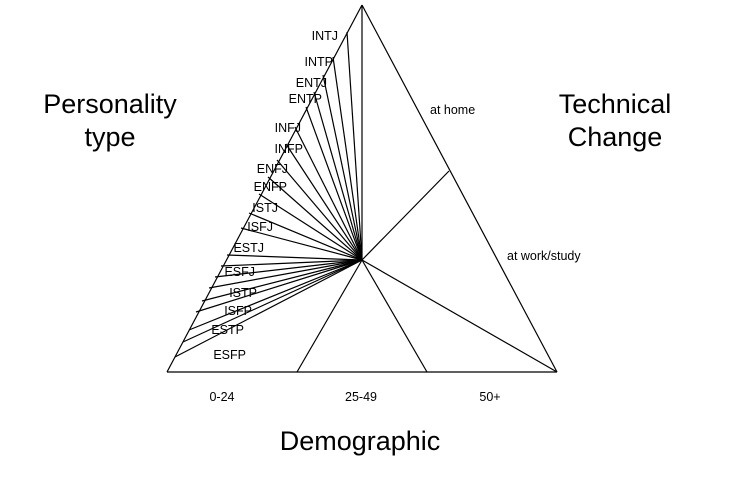  Describe the element at coordinates (615, 121) in the screenshot. I see `technical-change-heading: Technical Change` at that location.